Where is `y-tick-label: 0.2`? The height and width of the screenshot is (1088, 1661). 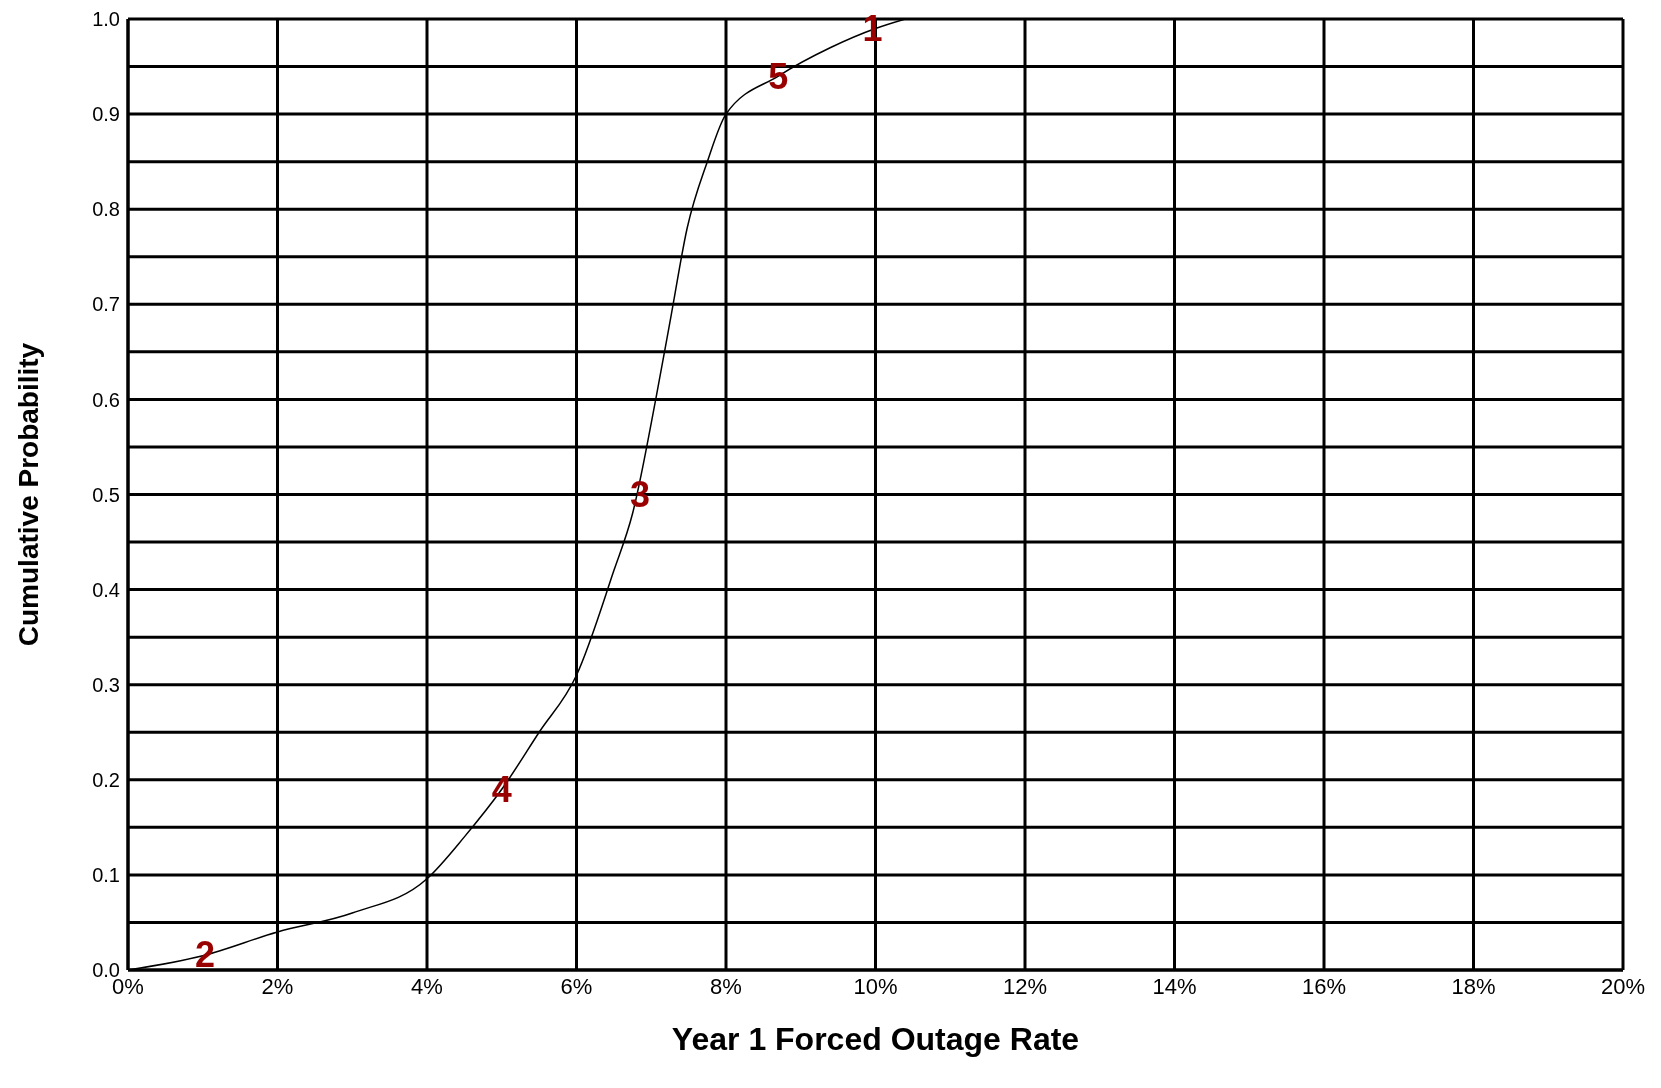 y-tick-label: 0.2 is located at coordinates (106, 779).